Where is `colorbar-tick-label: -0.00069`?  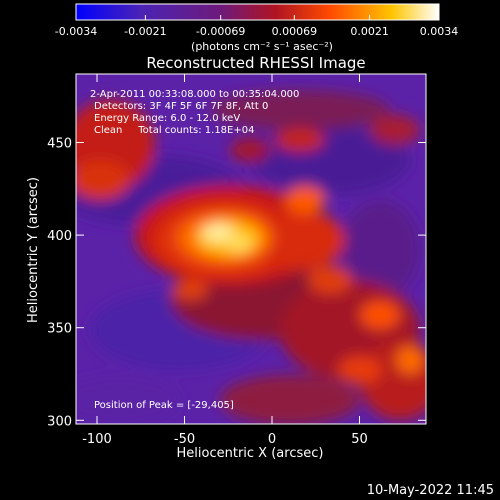
colorbar-tick-label: -0.00069 is located at coordinates (220, 31).